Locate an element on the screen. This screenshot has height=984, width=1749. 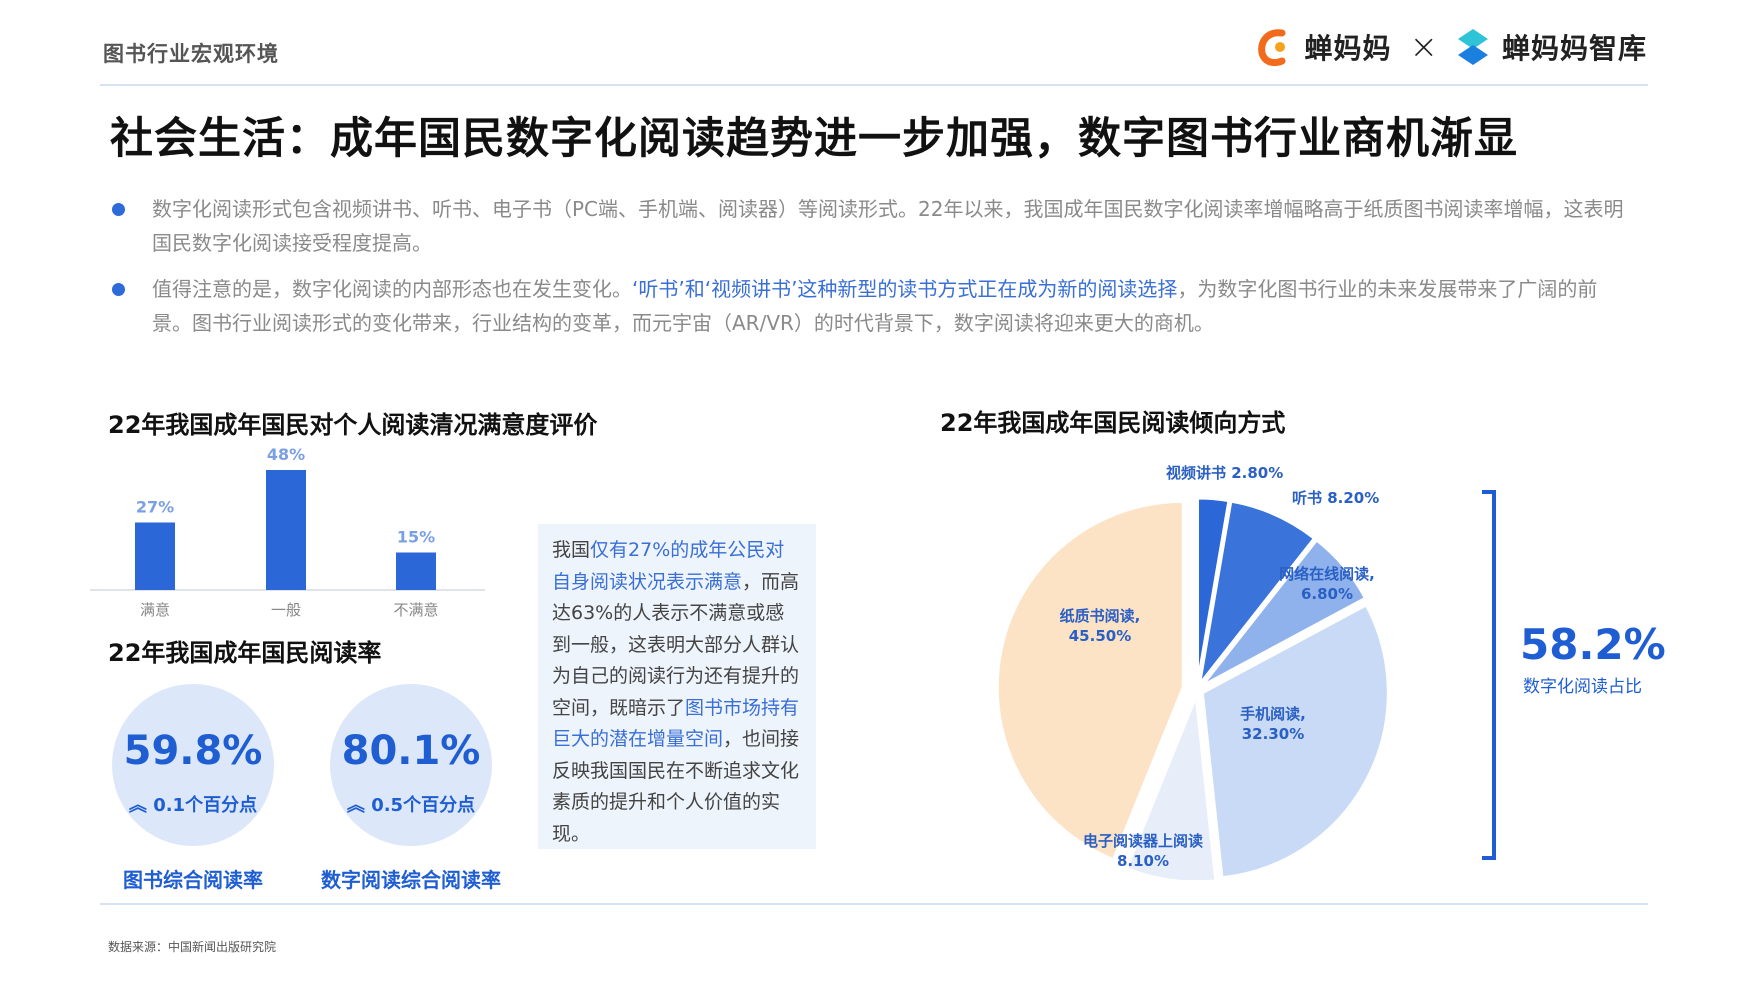
footer-divider is located at coordinates (874, 904).